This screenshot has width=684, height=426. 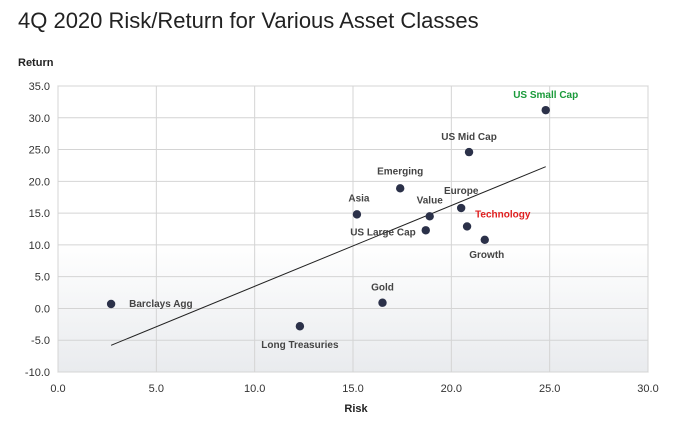 I want to click on x-tick-label: 5.0, so click(x=156, y=389).